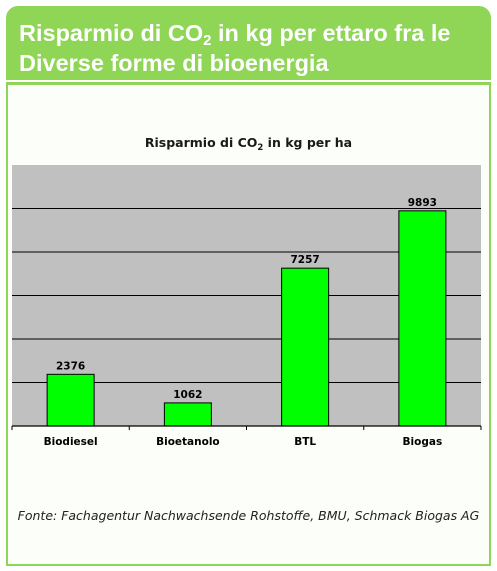  Describe the element at coordinates (174, 63) in the screenshot. I see `banner-title-line2: Diverse forme di bioenergia` at that location.